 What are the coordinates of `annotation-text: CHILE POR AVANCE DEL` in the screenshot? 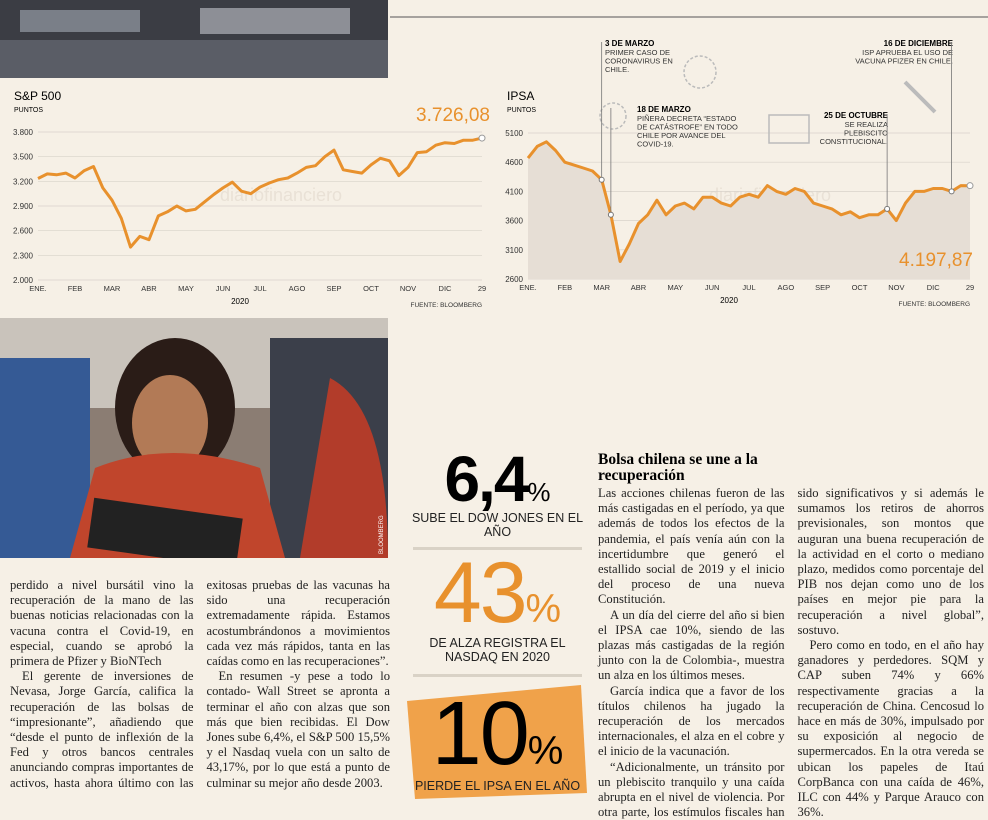 It's located at (681, 135).